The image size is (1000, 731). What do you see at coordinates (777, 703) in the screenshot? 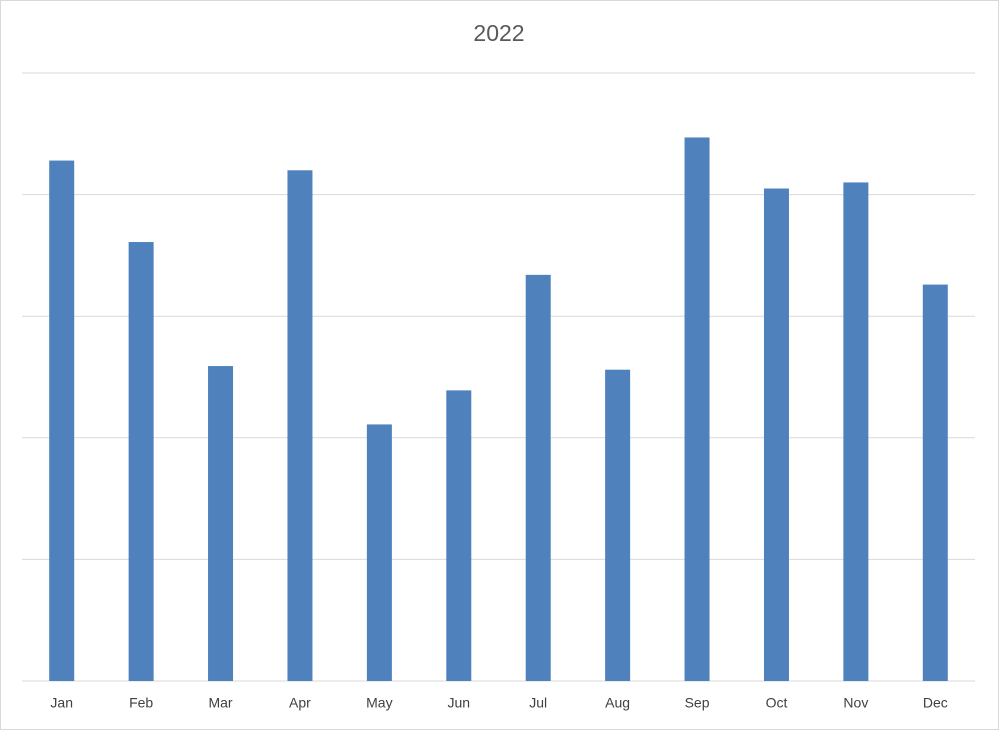
I see `x-tick-label: Oct` at bounding box center [777, 703].